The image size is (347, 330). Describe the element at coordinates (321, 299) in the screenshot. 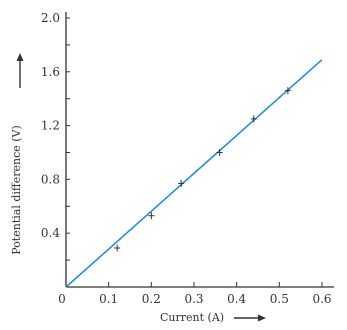

I see `x-tick-label: 0.6` at that location.